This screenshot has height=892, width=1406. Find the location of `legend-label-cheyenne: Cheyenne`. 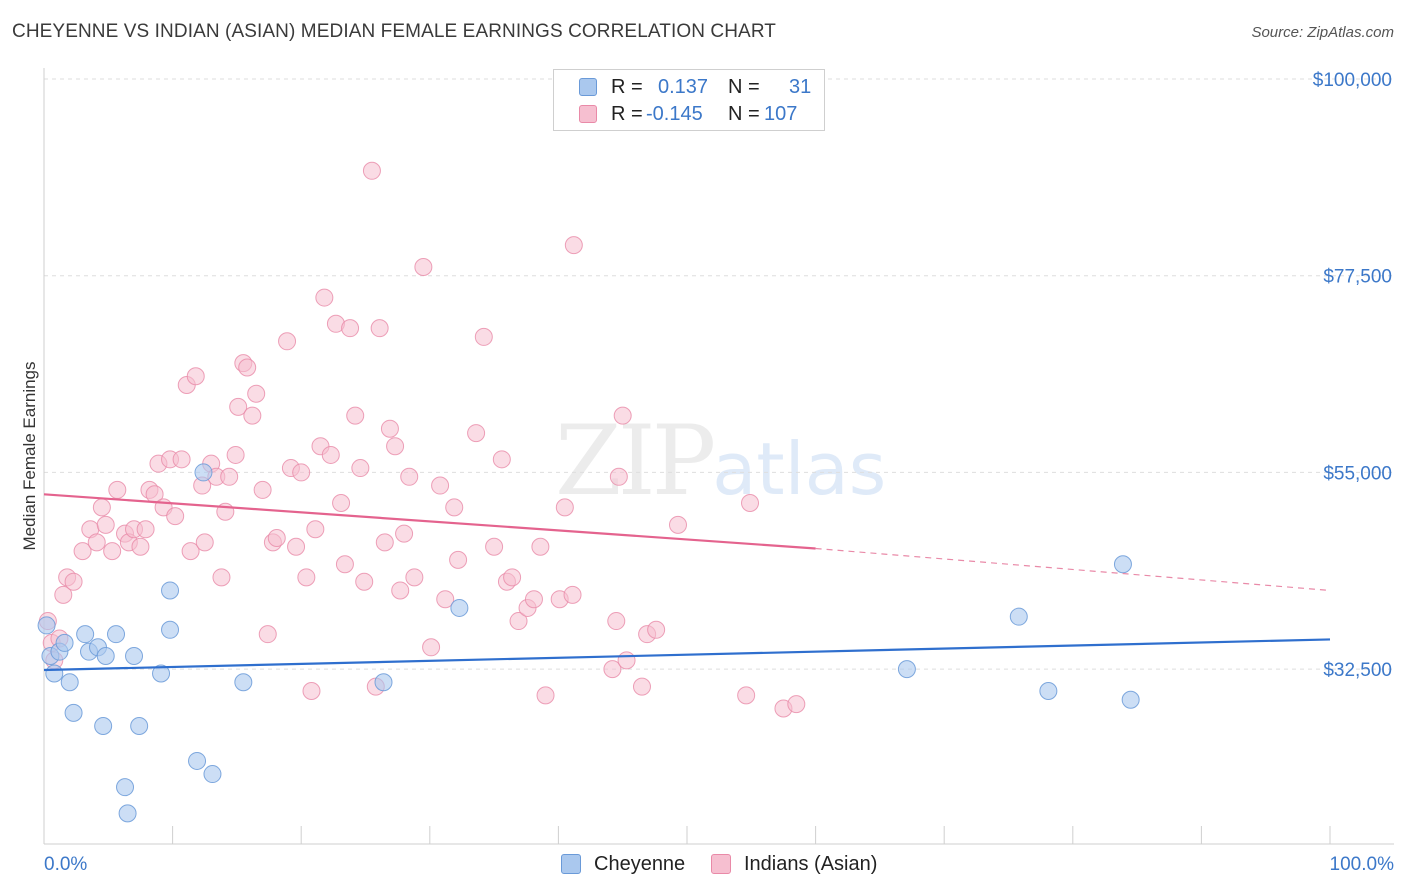

legend-label-cheyenne: Cheyenne is located at coordinates (640, 864).